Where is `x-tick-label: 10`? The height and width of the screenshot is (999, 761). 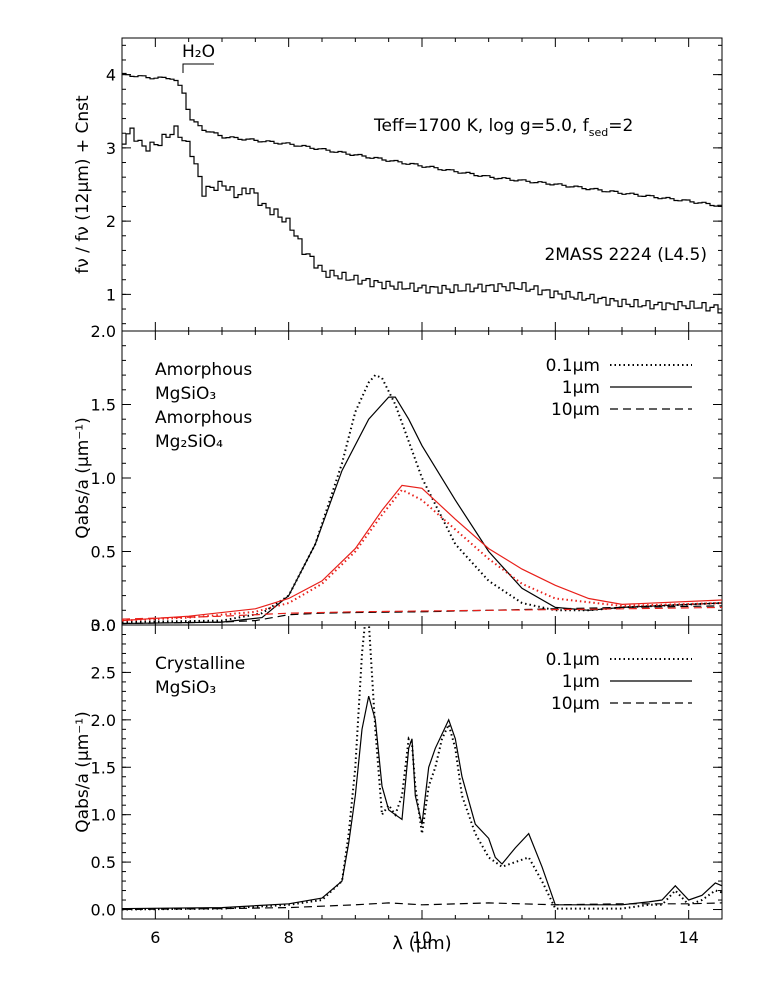
x-tick-label: 10 is located at coordinates (422, 937).